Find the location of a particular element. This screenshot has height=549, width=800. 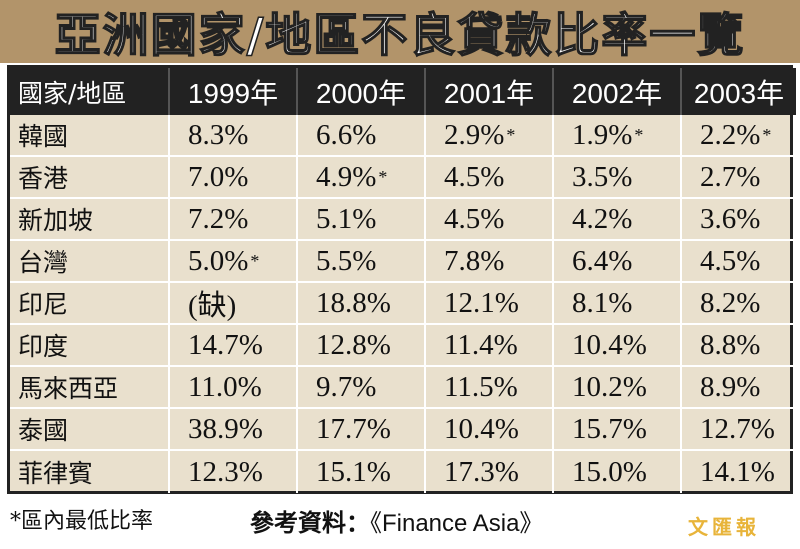

cell-value: 17.7% is located at coordinates (353, 428).